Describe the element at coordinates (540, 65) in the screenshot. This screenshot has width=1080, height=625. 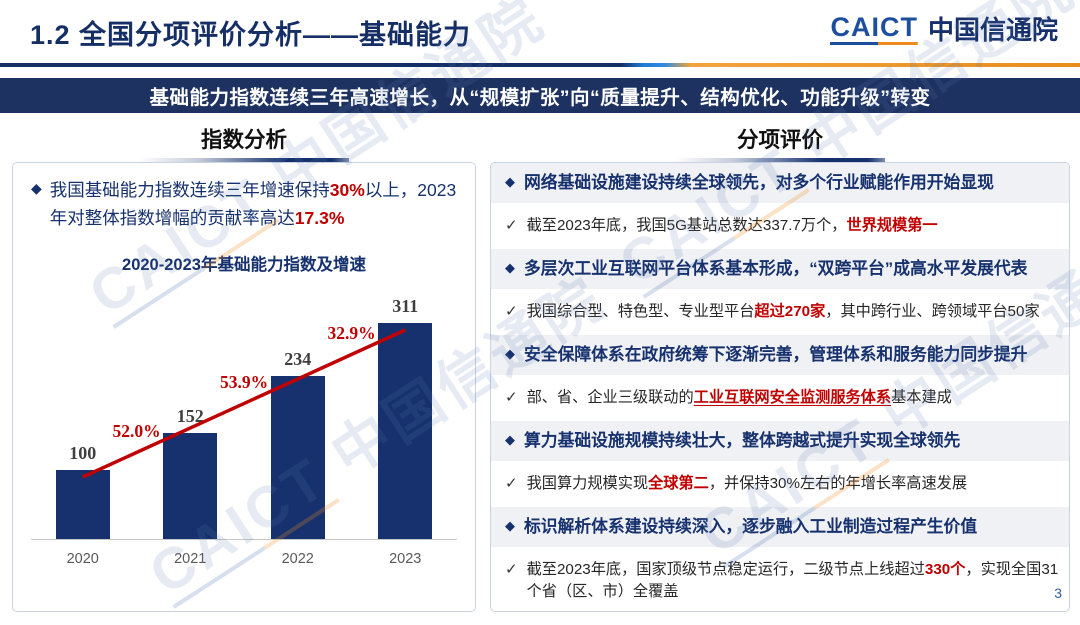
I see `header-divider` at that location.